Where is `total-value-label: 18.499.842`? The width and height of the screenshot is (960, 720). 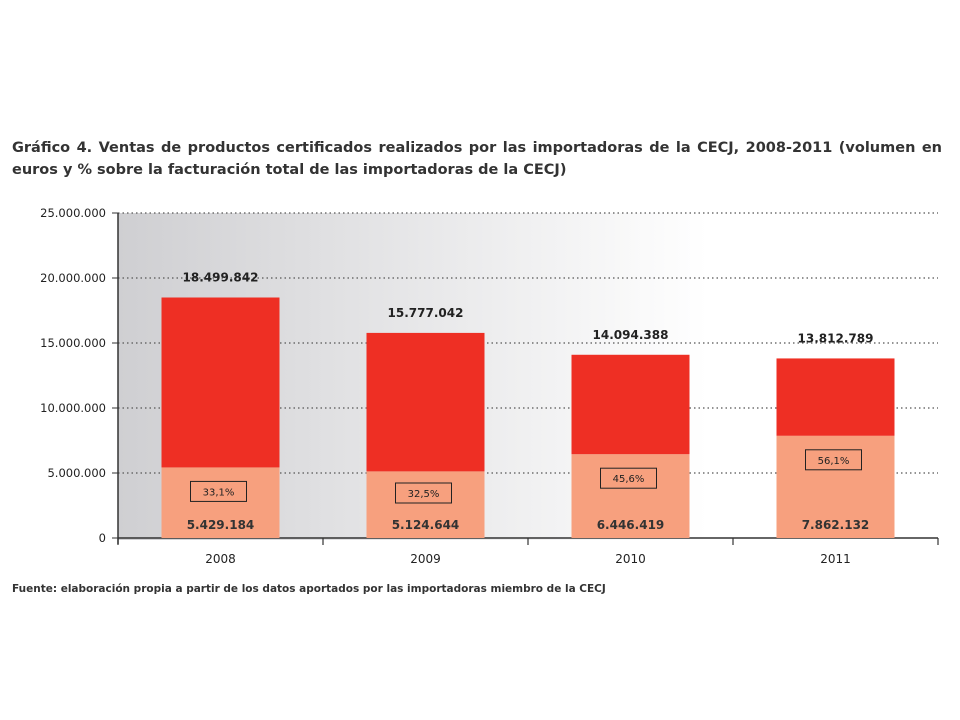
total-value-label: 18.499.842 is located at coordinates (221, 278).